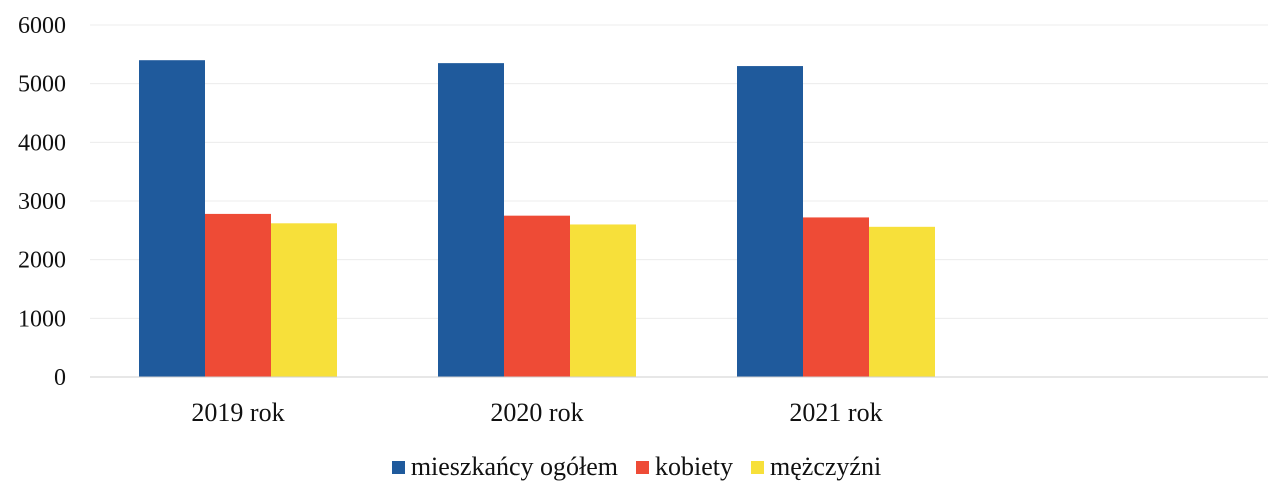 Image resolution: width=1273 pixels, height=487 pixels. Describe the element at coordinates (758, 467) in the screenshot. I see `legend-swatch-mezczyzni` at that location.